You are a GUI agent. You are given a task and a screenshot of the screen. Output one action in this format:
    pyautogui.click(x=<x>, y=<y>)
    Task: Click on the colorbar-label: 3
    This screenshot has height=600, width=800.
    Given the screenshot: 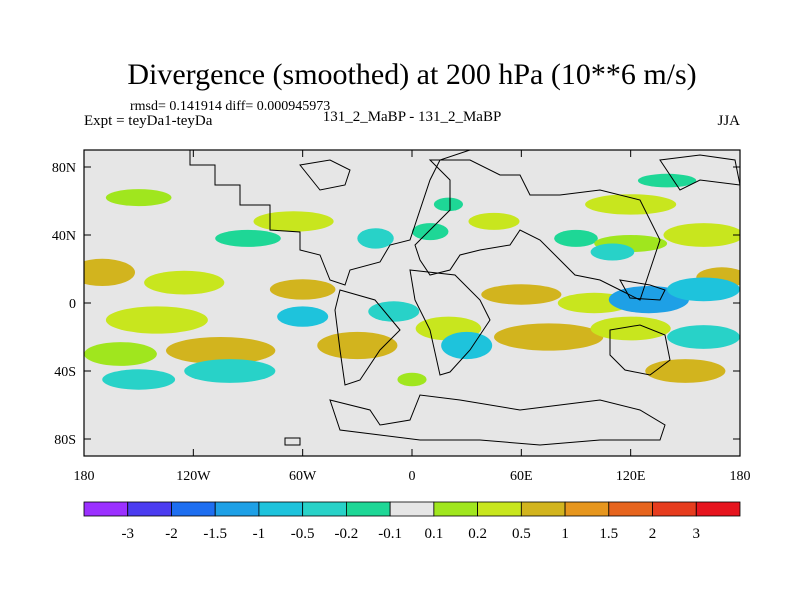 What is the action you would take?
    pyautogui.click(x=697, y=534)
    